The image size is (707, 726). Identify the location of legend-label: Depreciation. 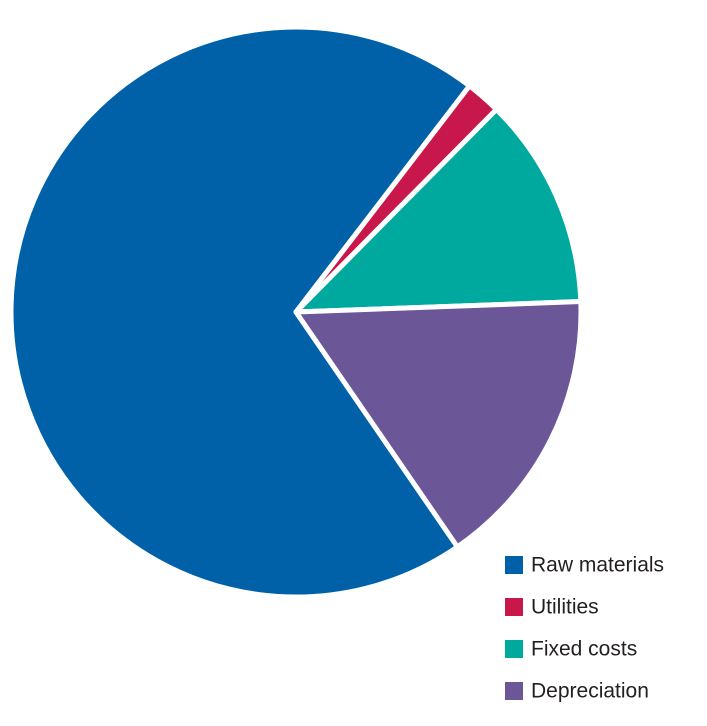
(590, 691).